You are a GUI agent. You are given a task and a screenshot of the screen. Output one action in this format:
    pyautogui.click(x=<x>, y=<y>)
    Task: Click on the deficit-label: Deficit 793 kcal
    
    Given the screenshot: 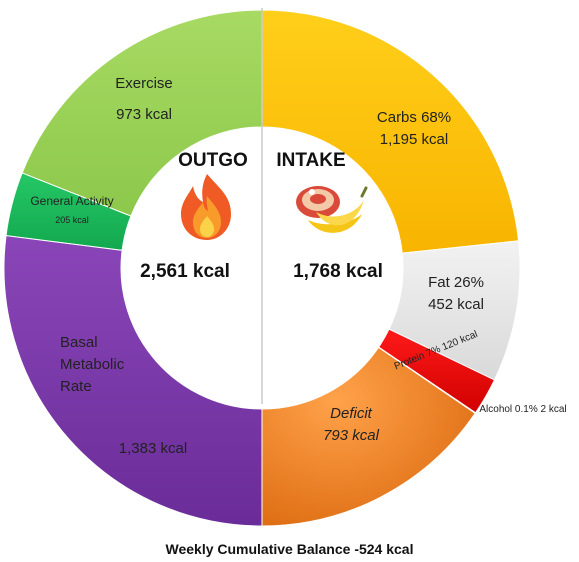 What is the action you would take?
    pyautogui.click(x=351, y=424)
    